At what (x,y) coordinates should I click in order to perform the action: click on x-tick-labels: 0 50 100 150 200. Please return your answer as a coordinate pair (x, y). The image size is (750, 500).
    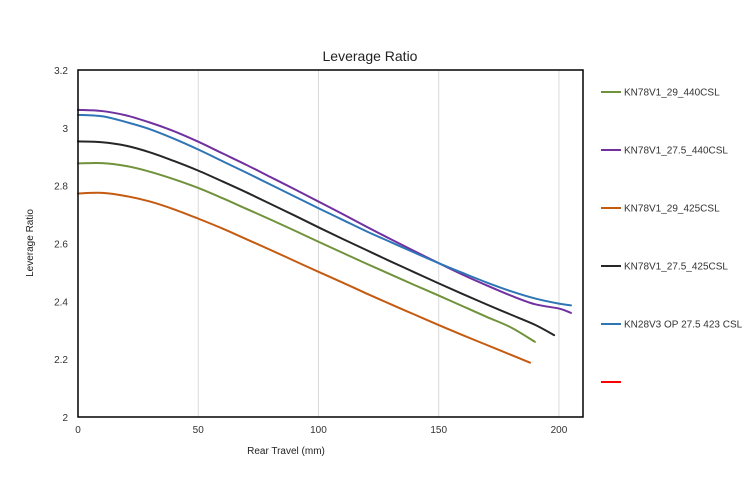
    Looking at the image, I should click on (321, 430).